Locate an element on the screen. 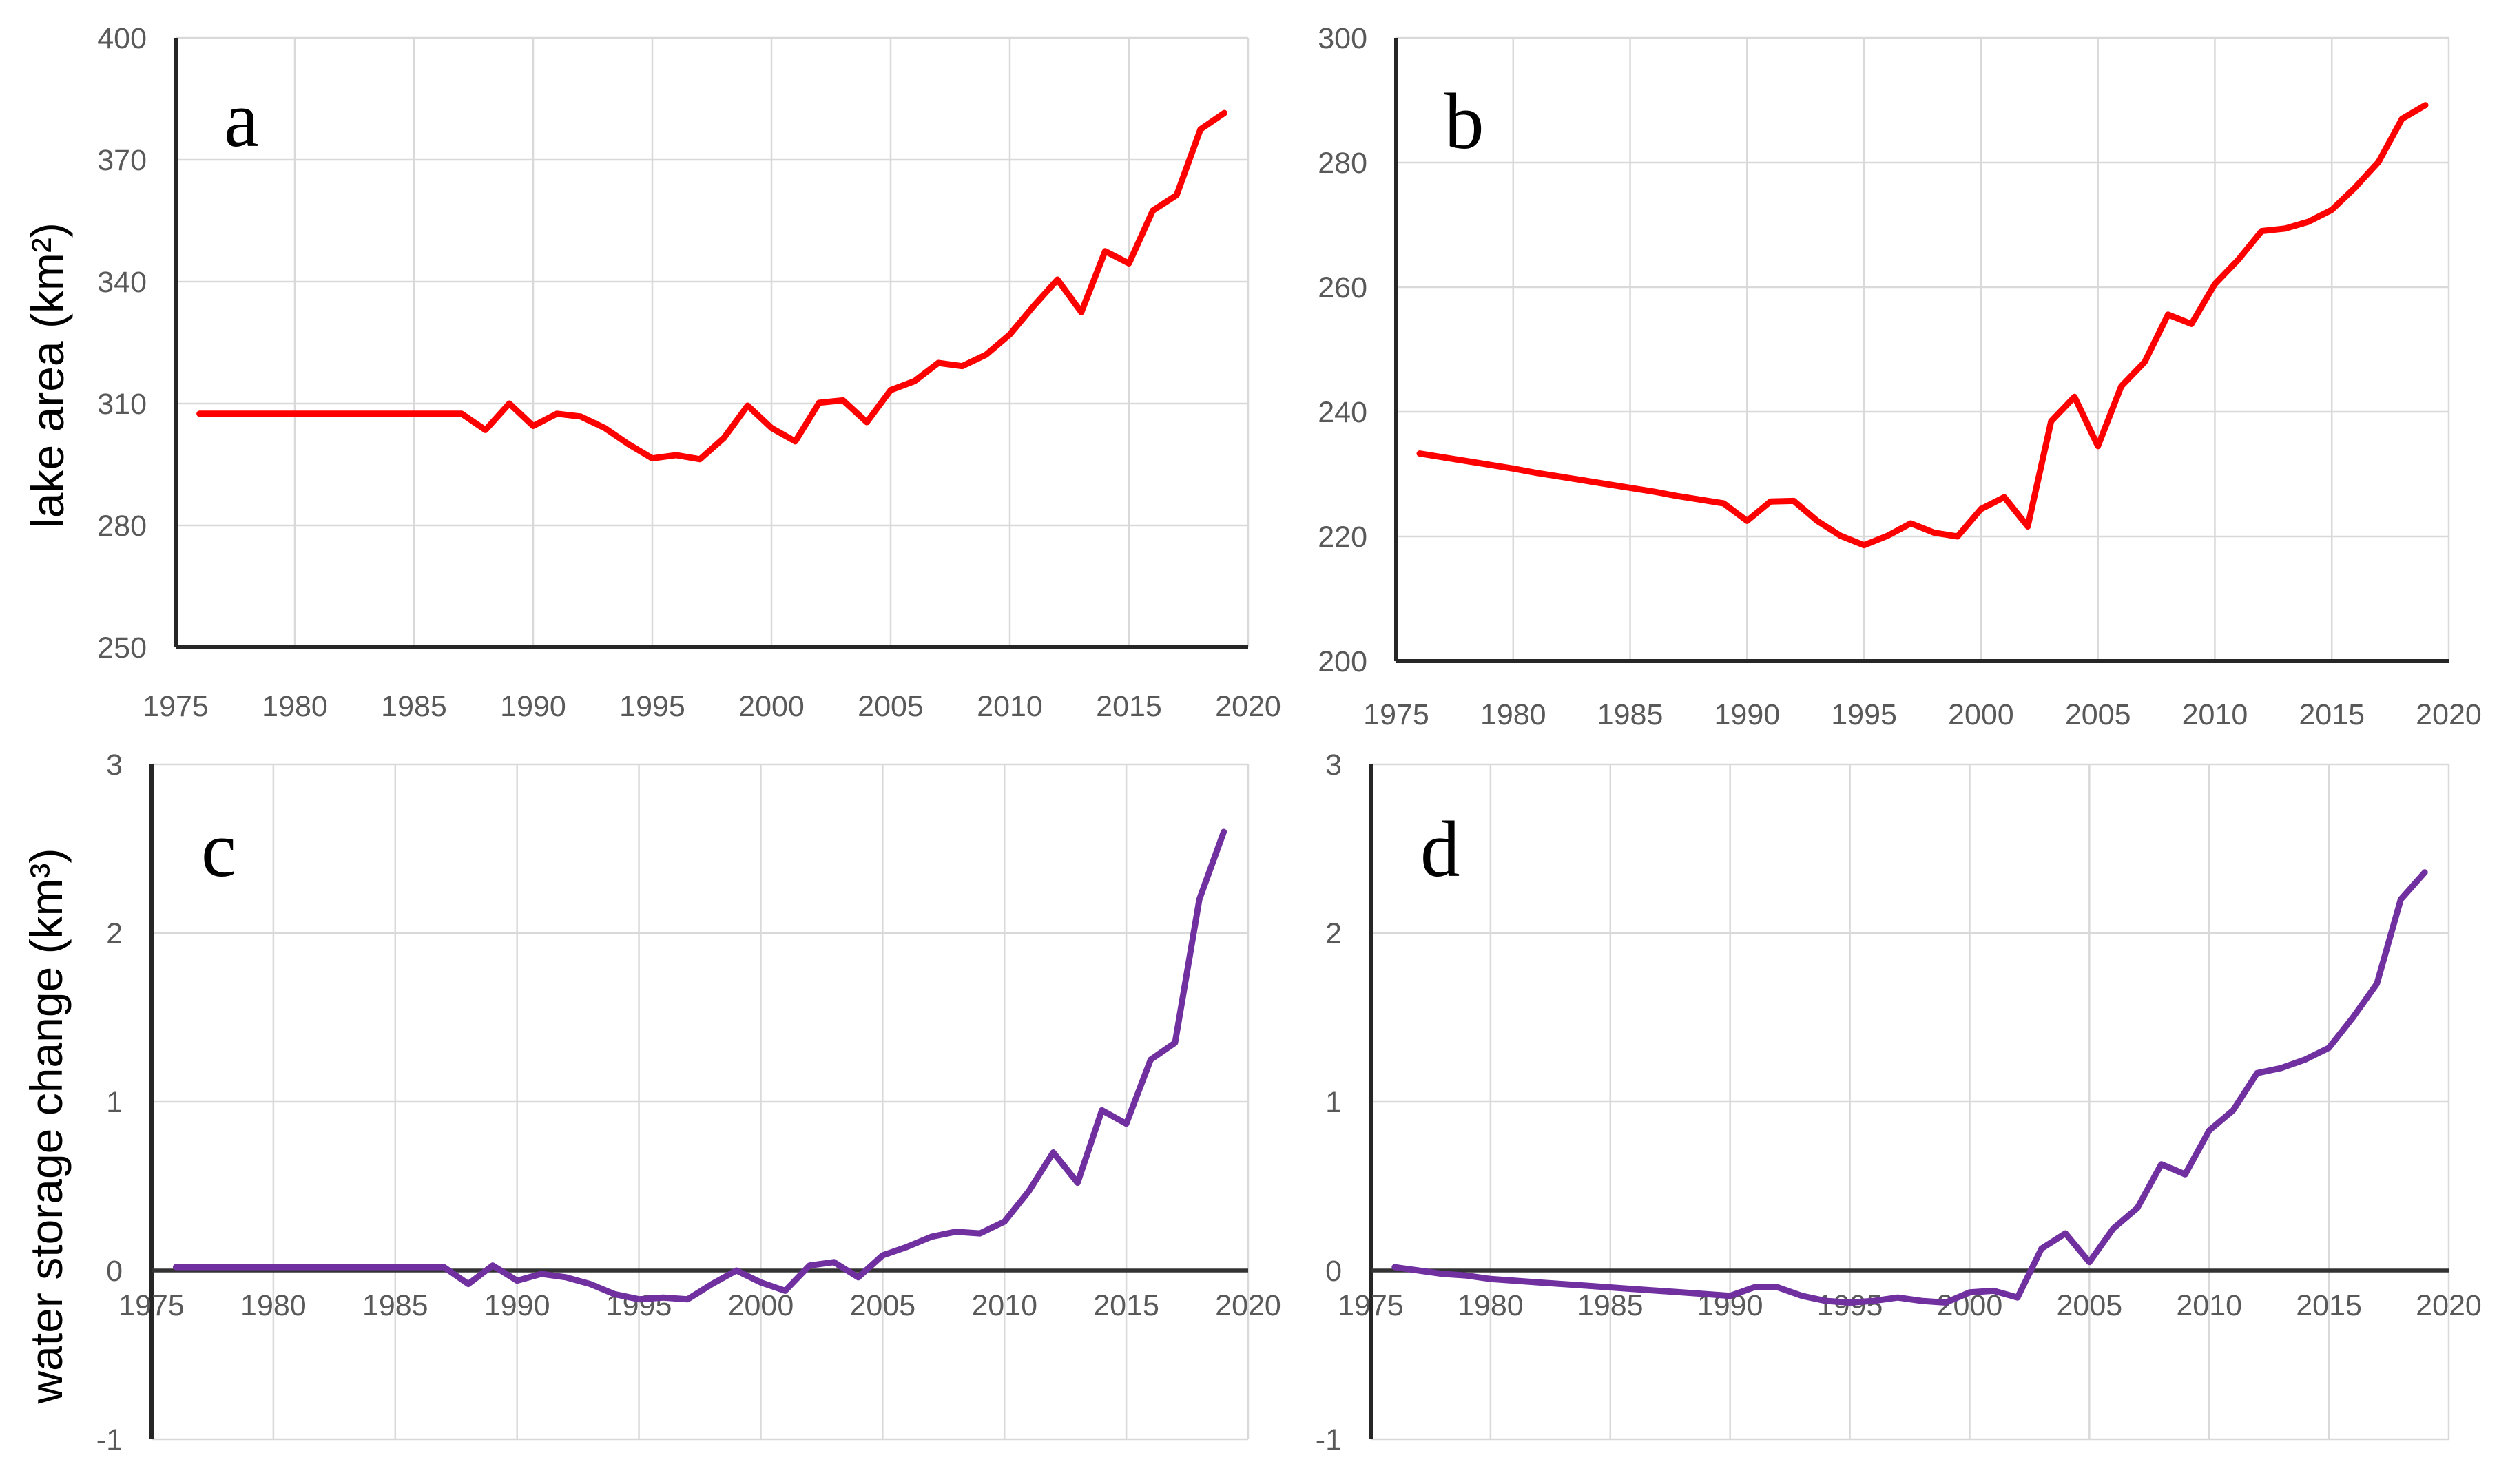 The width and height of the screenshot is (2519, 1484). y-tick-label: 250 is located at coordinates (122, 648).